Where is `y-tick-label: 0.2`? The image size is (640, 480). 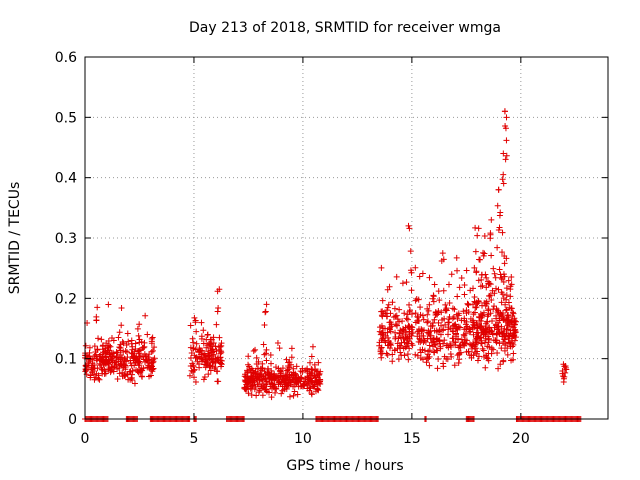 y-tick-label: 0.2 is located at coordinates (66, 299).